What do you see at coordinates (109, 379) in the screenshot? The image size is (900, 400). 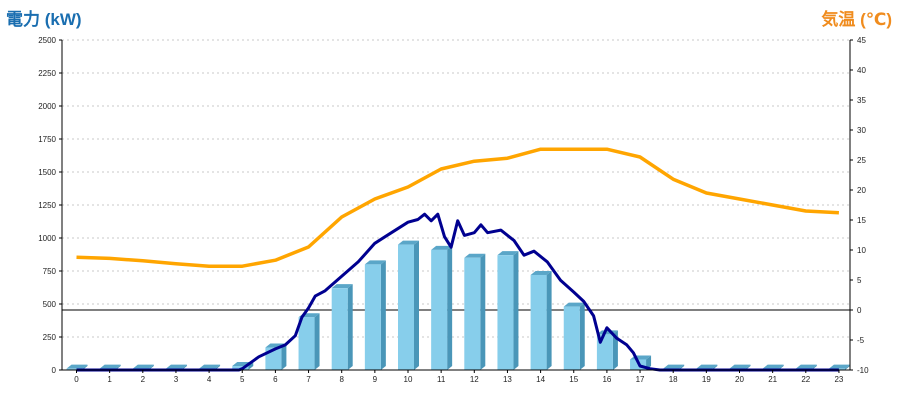 I see `x-tick-label: 1` at bounding box center [109, 379].